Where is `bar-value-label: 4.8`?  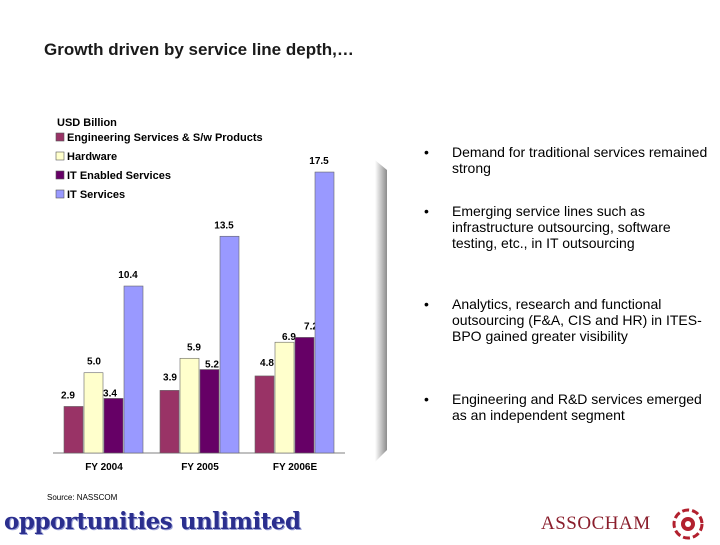
bar-value-label: 4.8 is located at coordinates (267, 363).